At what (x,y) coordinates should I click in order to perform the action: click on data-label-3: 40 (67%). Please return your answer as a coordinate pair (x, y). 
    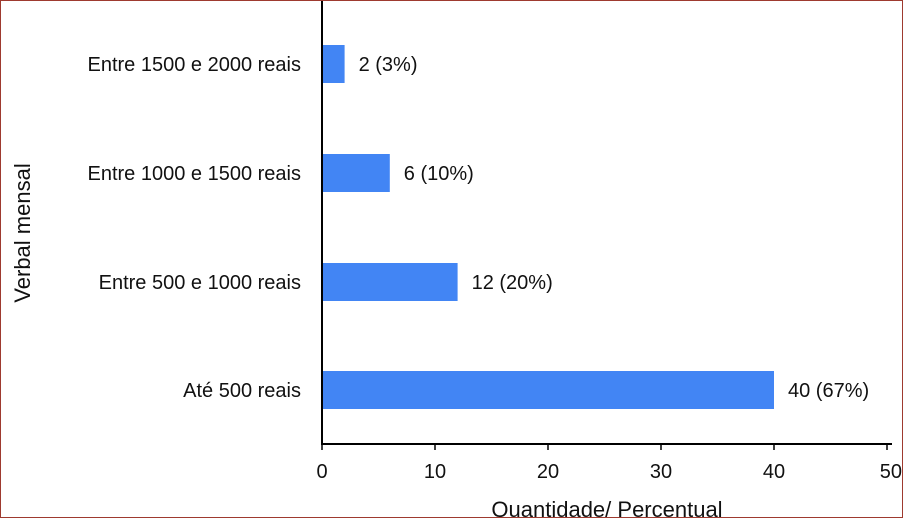
    Looking at the image, I should click on (828, 391).